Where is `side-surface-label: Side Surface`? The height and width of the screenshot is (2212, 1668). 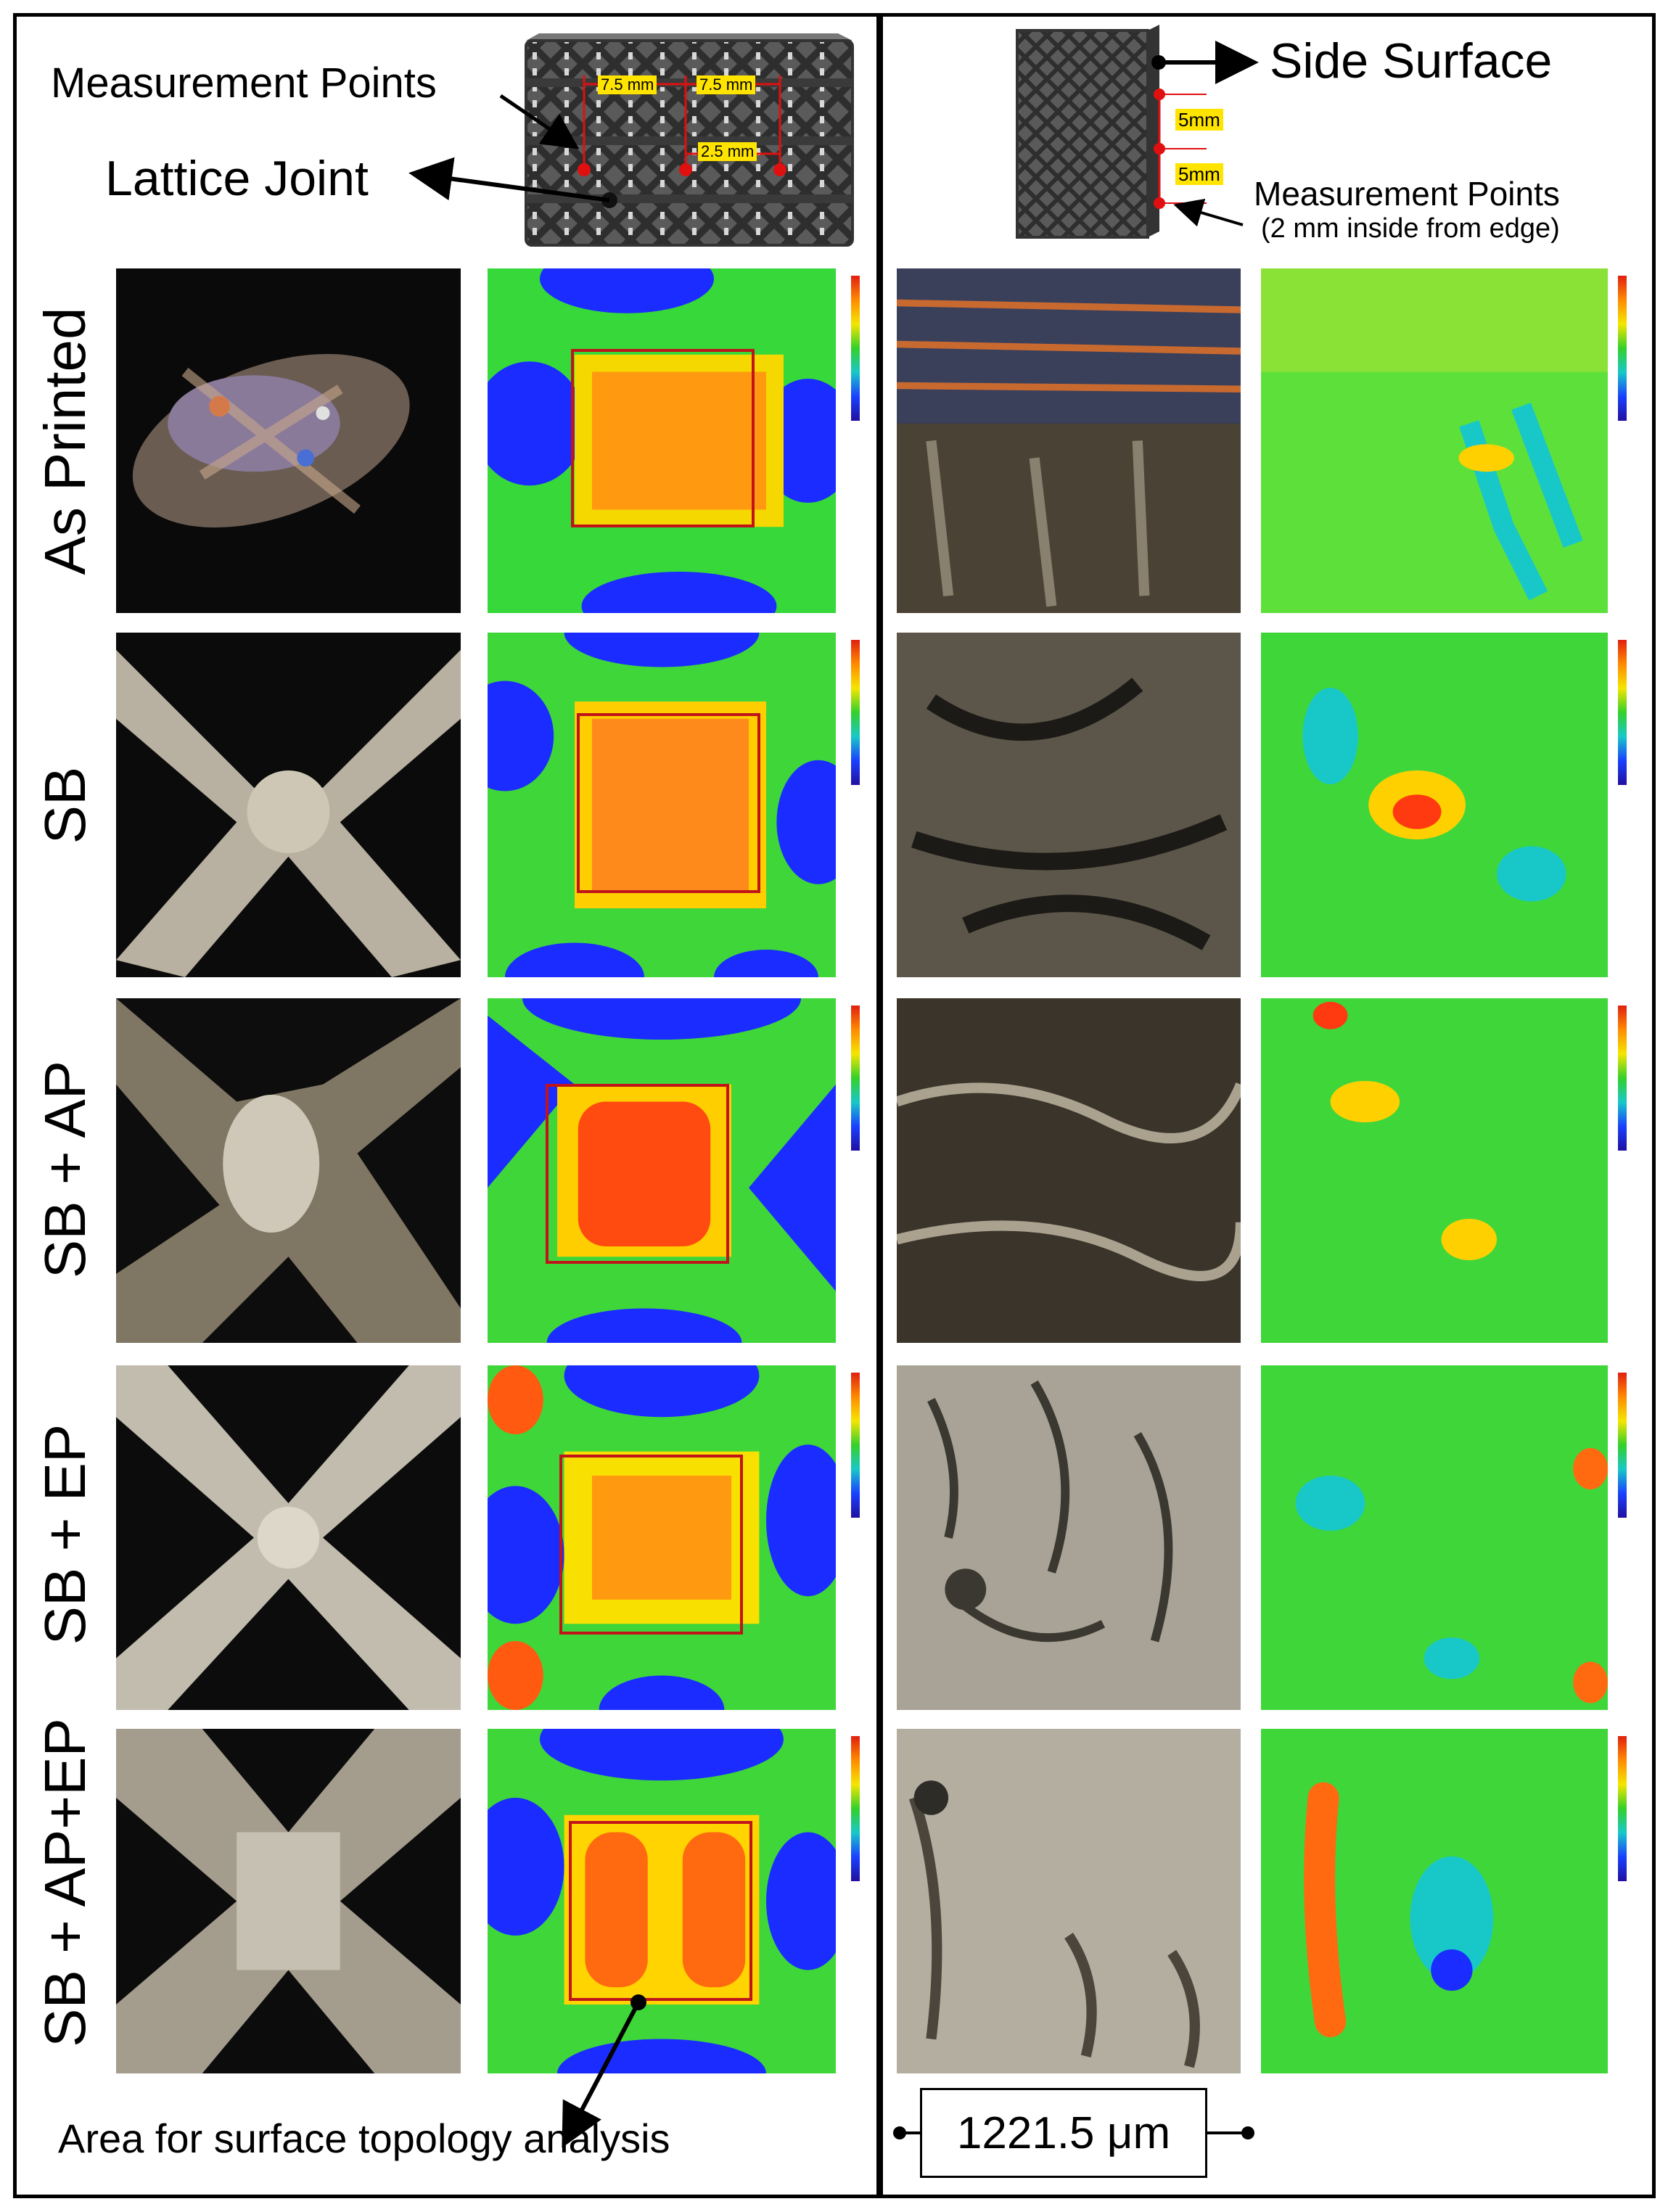
side-surface-label: Side Surface is located at coordinates (1412, 61).